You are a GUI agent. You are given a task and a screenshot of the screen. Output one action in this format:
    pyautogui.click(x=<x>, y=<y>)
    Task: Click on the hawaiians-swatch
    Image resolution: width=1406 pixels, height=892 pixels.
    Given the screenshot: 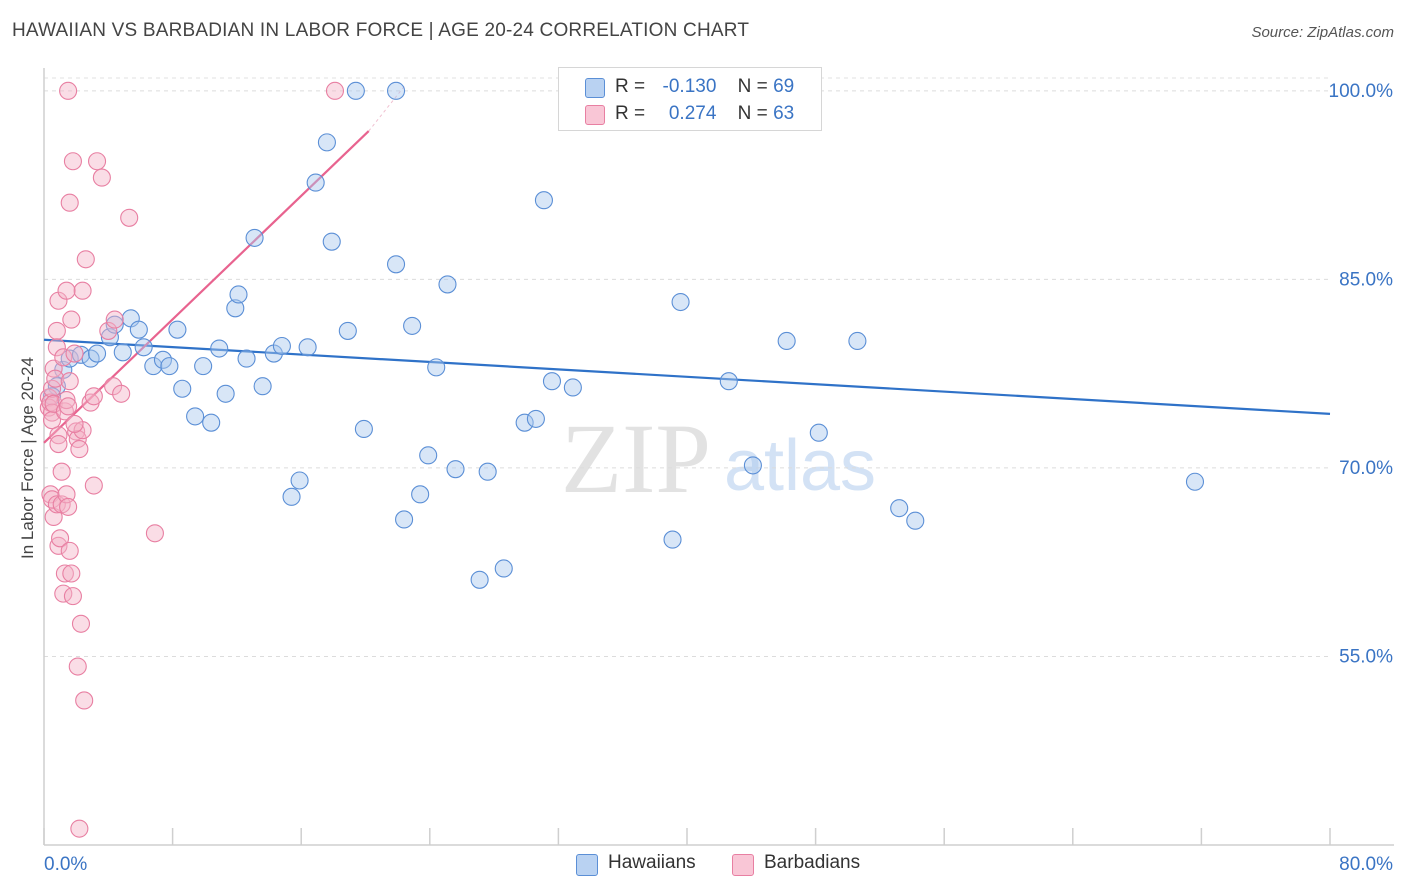 What is the action you would take?
    pyautogui.click(x=587, y=865)
    